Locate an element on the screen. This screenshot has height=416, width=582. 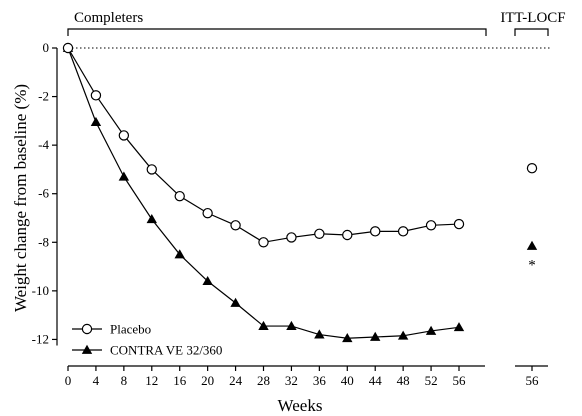
x-tick-label: 20 is located at coordinates (207, 380).